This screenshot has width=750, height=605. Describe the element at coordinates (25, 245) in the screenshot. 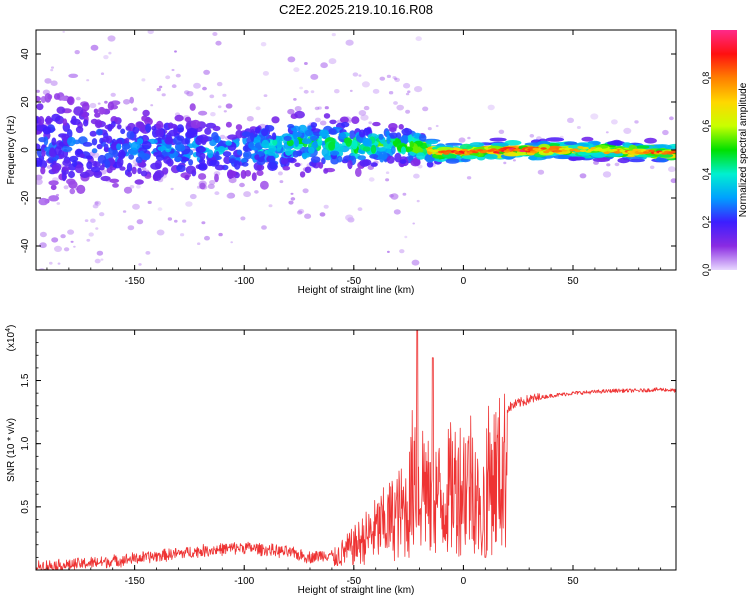

I see `spectrogram-y-tick-label: -40` at that location.